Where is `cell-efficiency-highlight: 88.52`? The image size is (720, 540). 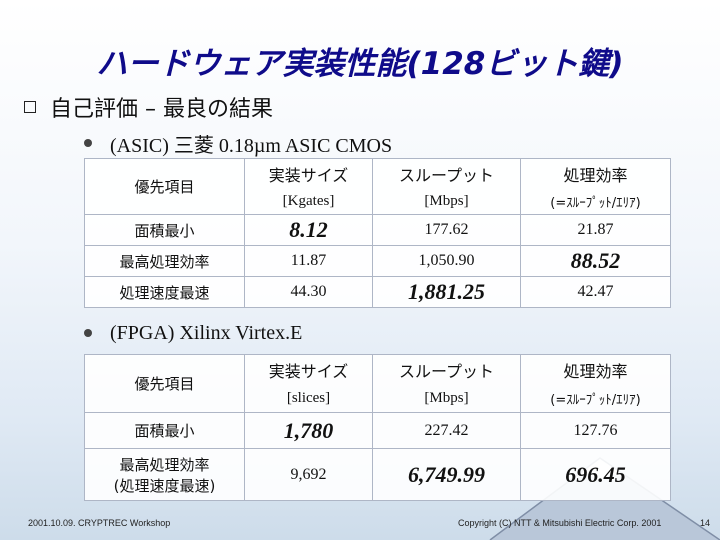 cell-efficiency-highlight: 88.52 is located at coordinates (595, 261).